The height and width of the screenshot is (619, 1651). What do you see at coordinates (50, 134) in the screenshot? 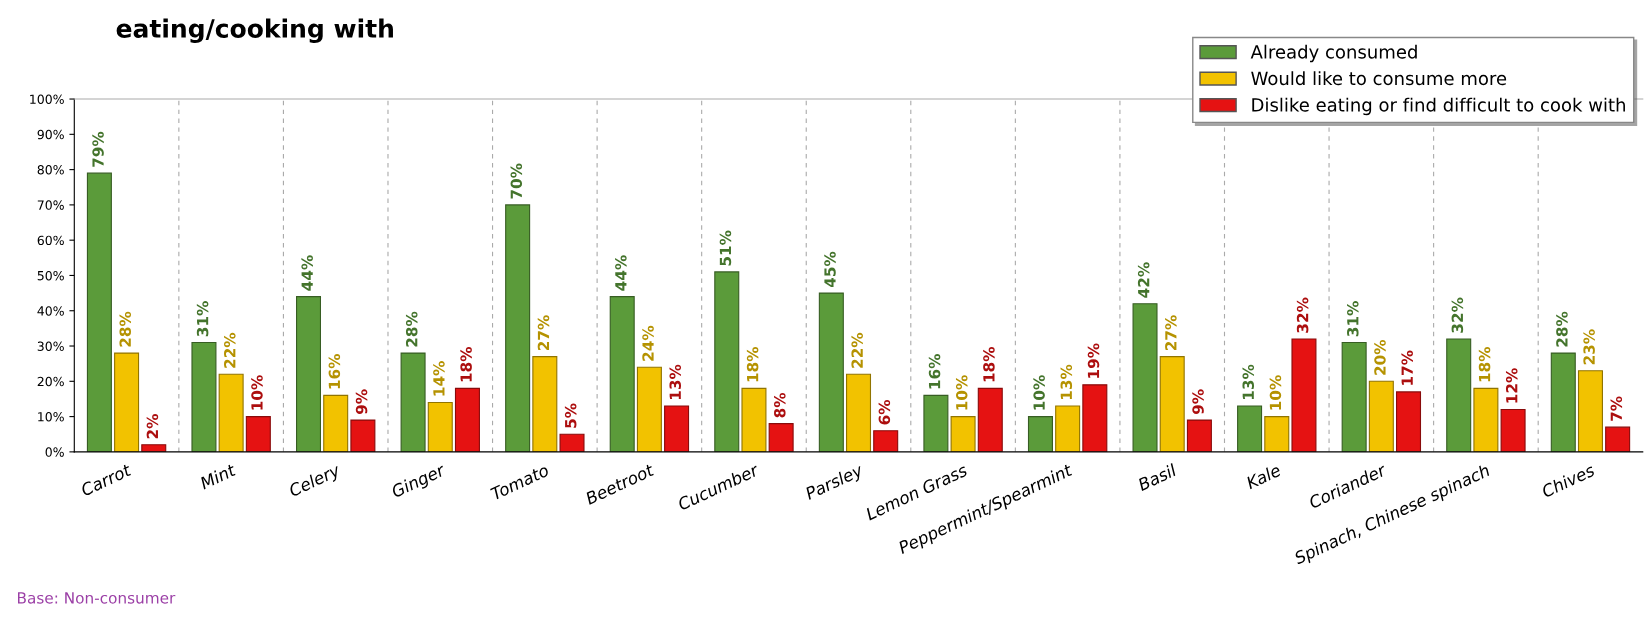
I see `y-tick-label: 90%` at bounding box center [50, 134].